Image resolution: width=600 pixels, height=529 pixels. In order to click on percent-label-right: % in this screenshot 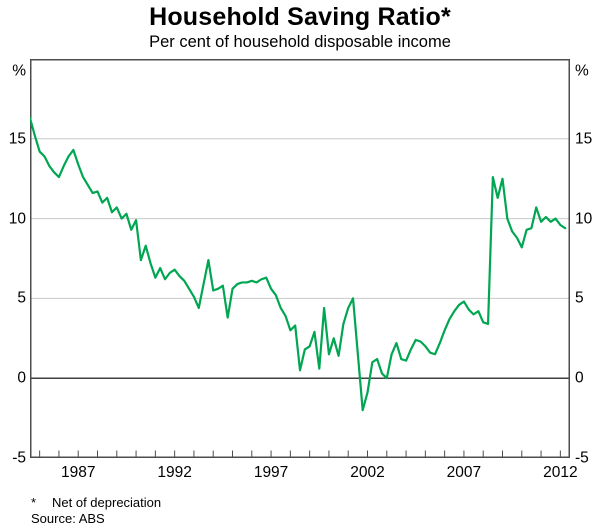, I will do `click(582, 71)`.